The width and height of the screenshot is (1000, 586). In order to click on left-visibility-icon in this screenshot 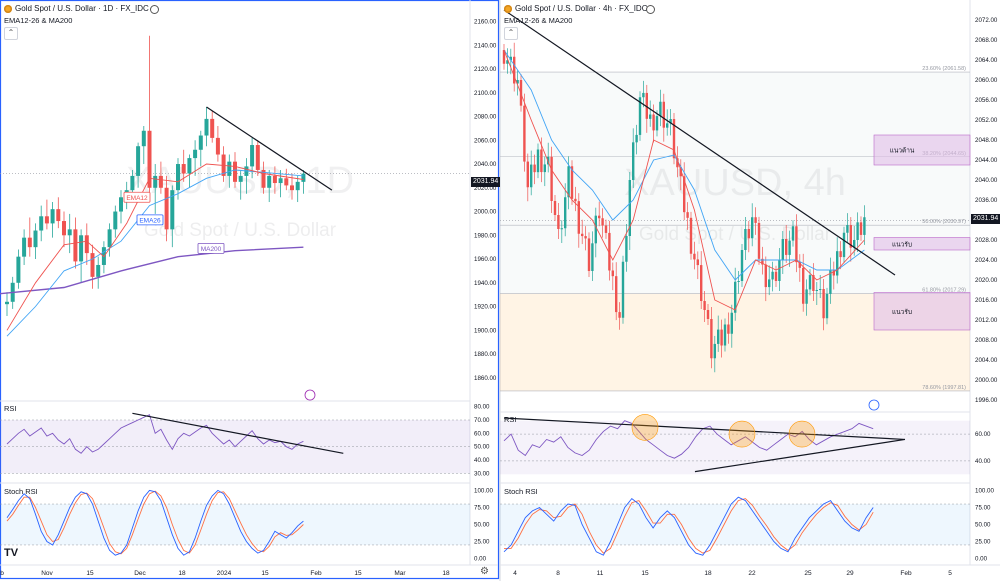, I will do `click(154, 9)`.